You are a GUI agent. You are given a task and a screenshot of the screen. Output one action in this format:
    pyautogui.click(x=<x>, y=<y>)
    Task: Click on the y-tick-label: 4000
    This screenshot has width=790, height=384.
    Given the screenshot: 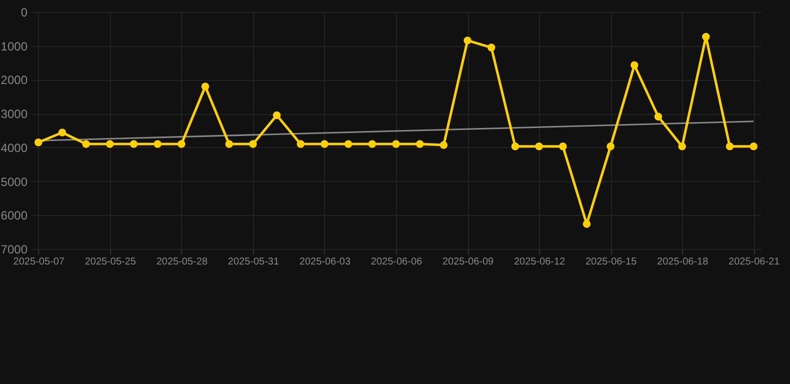 What is the action you would take?
    pyautogui.click(x=14, y=147)
    